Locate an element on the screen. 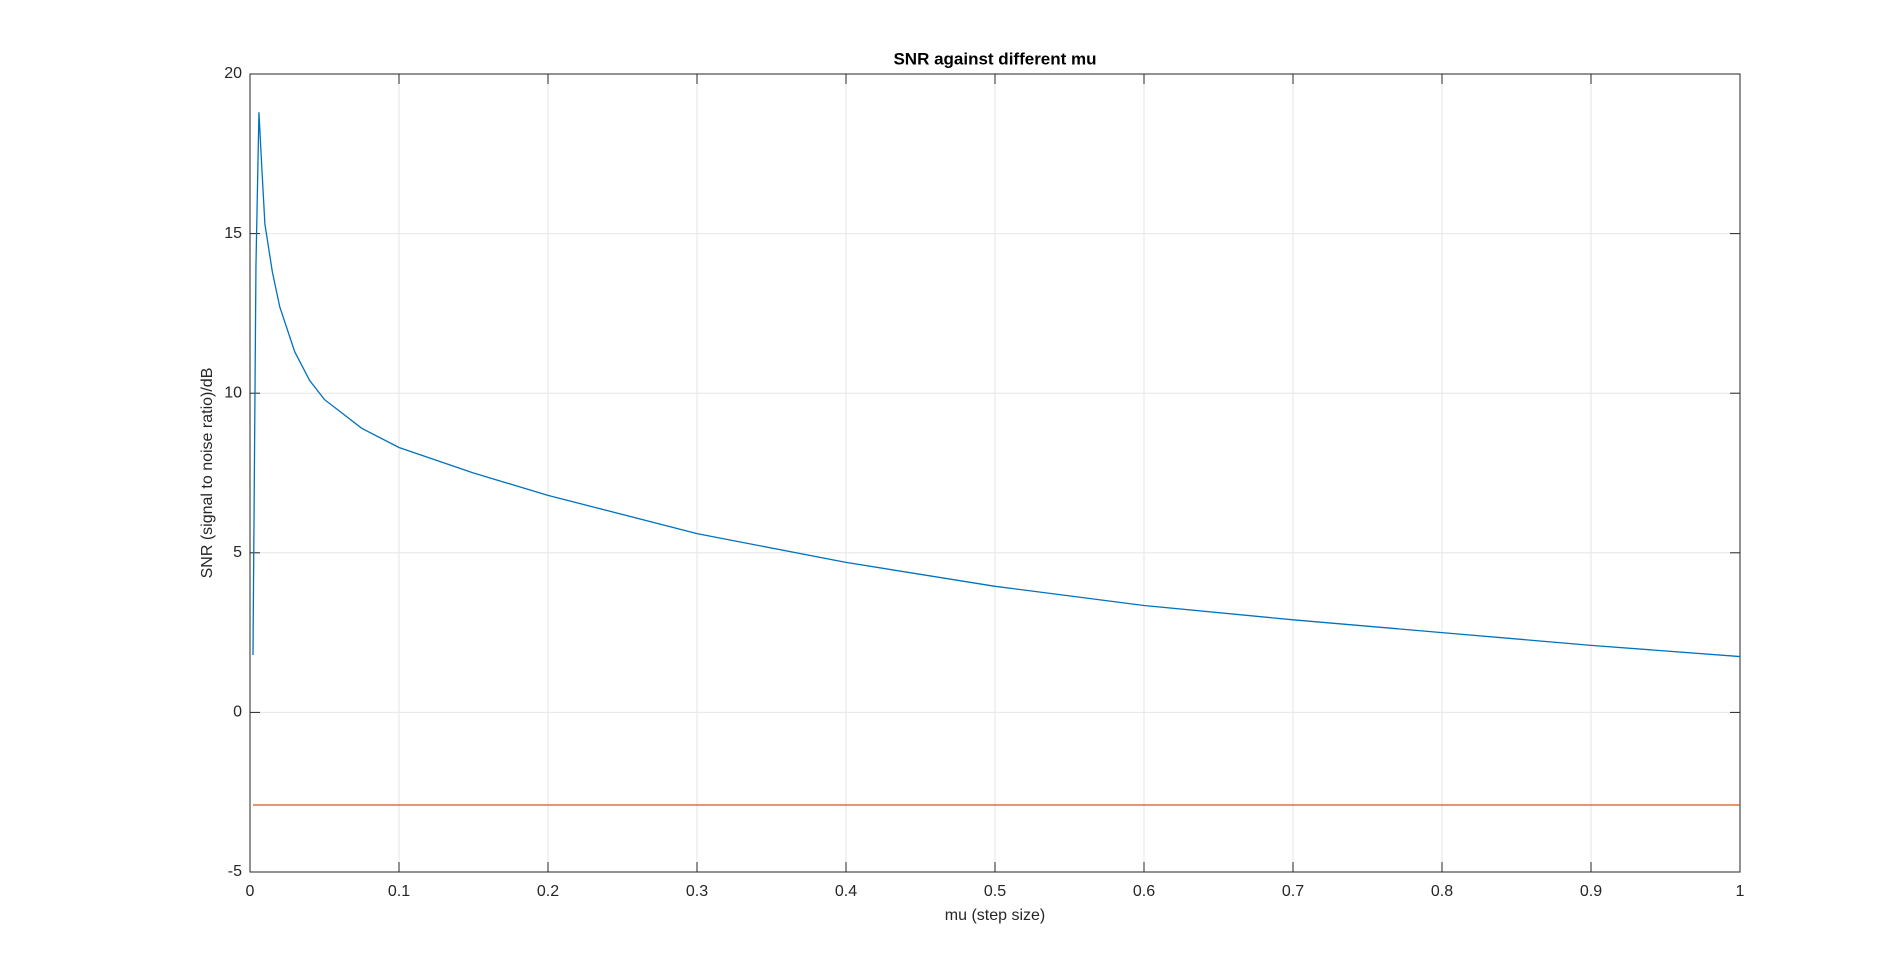 This screenshot has width=1902, height=968. y-tick-label: 5 is located at coordinates (237, 552).